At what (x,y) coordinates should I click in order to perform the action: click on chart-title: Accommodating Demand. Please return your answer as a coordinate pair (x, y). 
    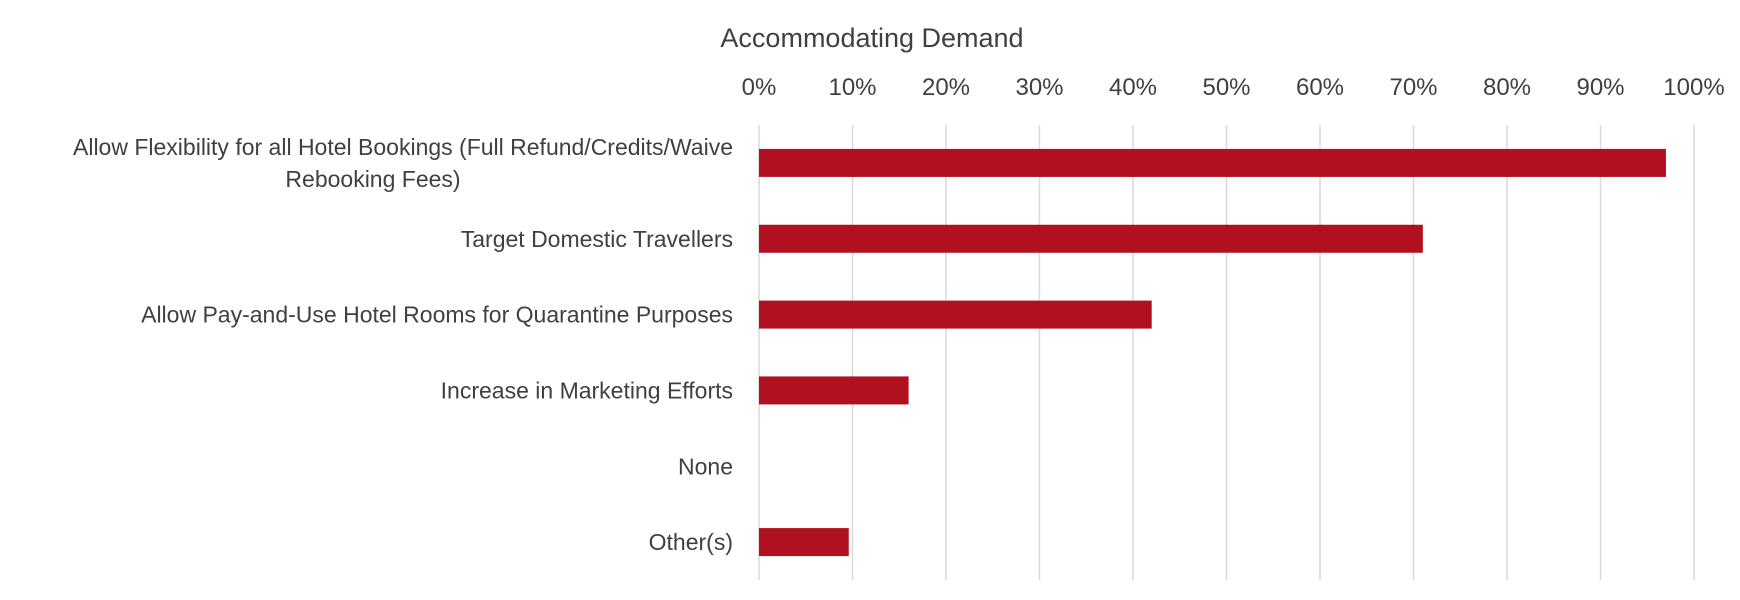
    Looking at the image, I should click on (871, 38).